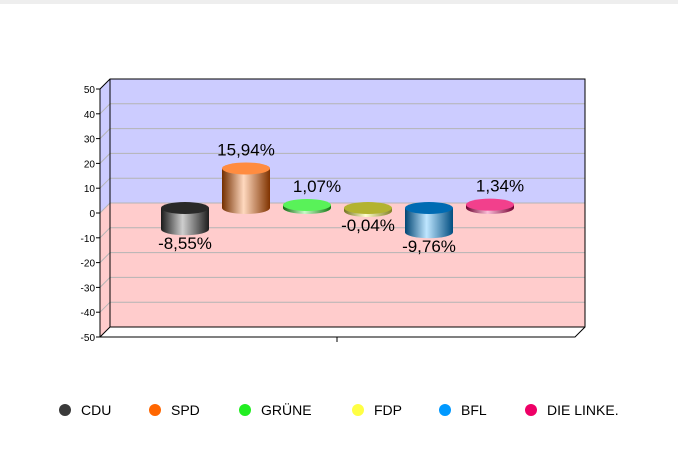  I want to click on bar-cdu: -8,55%, so click(185, 227).